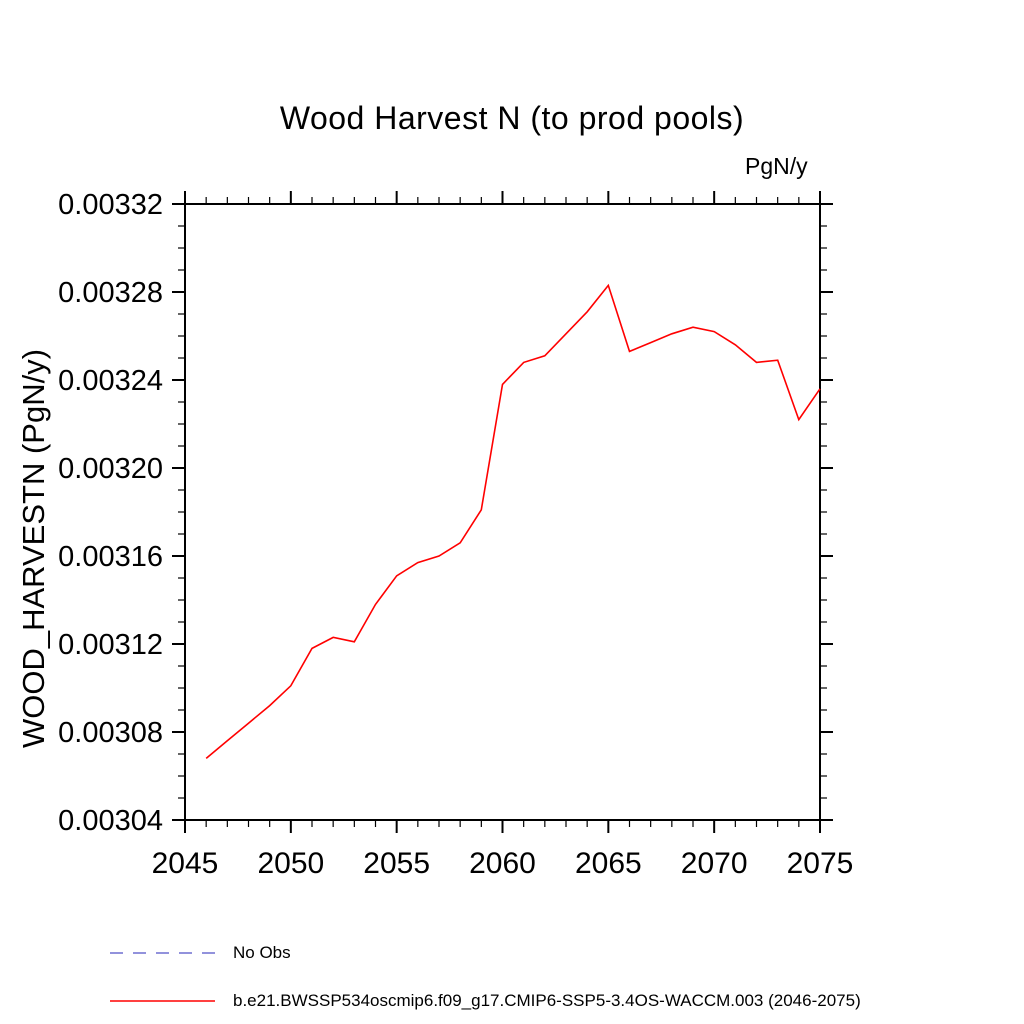  I want to click on y-tick-label: 0.00316, so click(110, 557).